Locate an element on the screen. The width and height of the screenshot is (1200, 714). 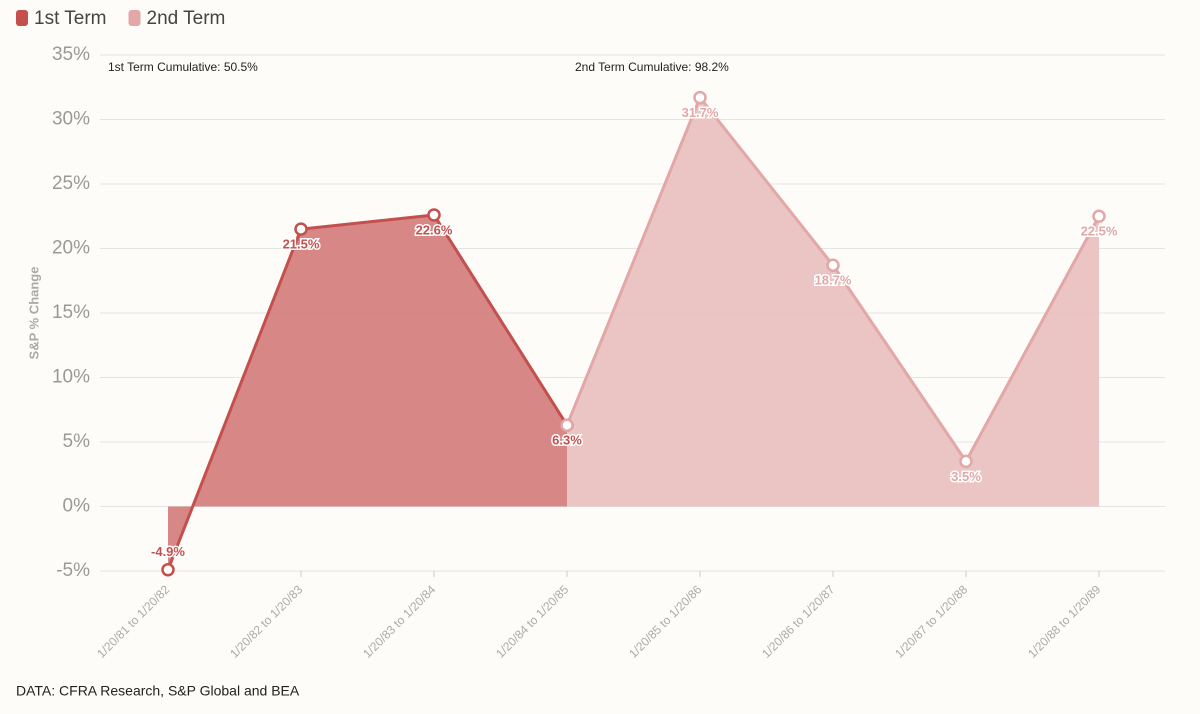
data-label: 18.7% is located at coordinates (833, 280).